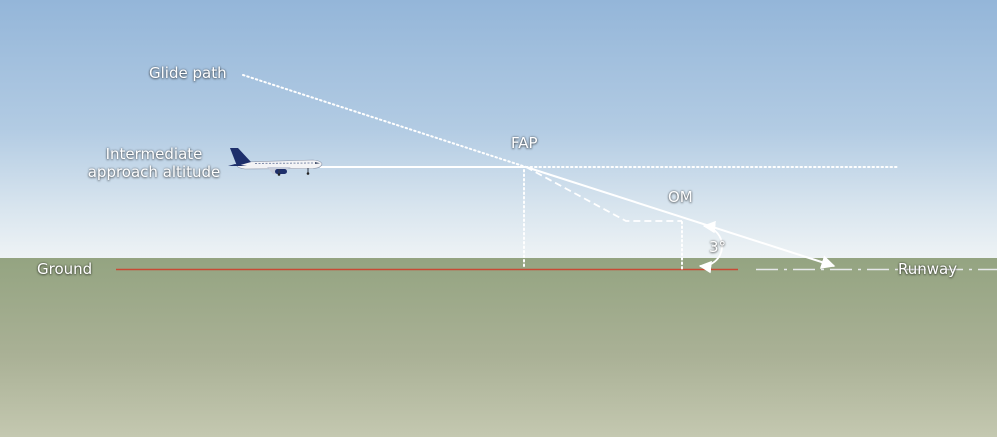 This screenshot has width=997, height=437. I want to click on om-label: OM, so click(680, 197).